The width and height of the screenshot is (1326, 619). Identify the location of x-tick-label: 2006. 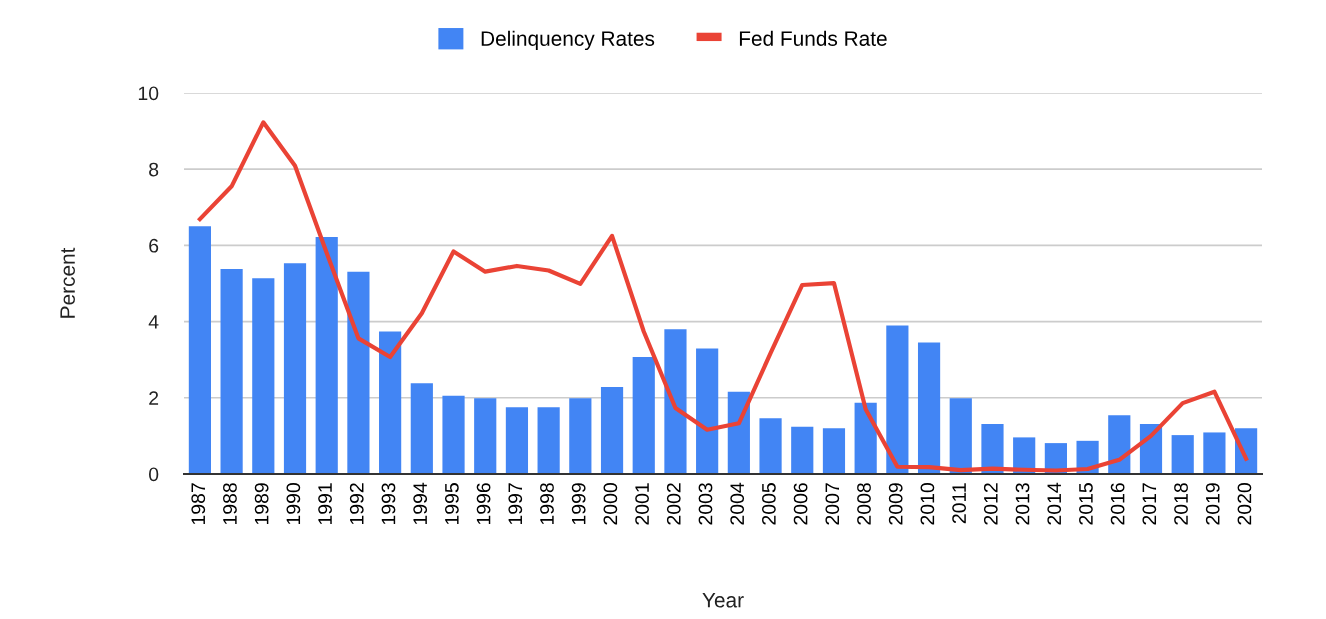
(800, 504).